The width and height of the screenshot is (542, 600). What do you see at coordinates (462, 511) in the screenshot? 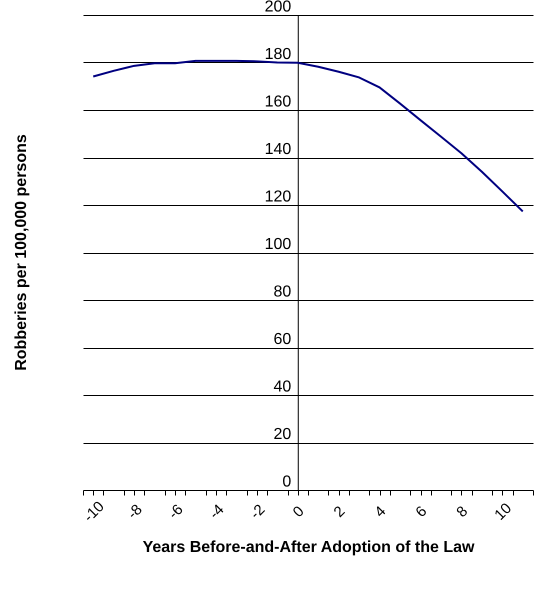
I see `x-tick-label: 8` at bounding box center [462, 511].